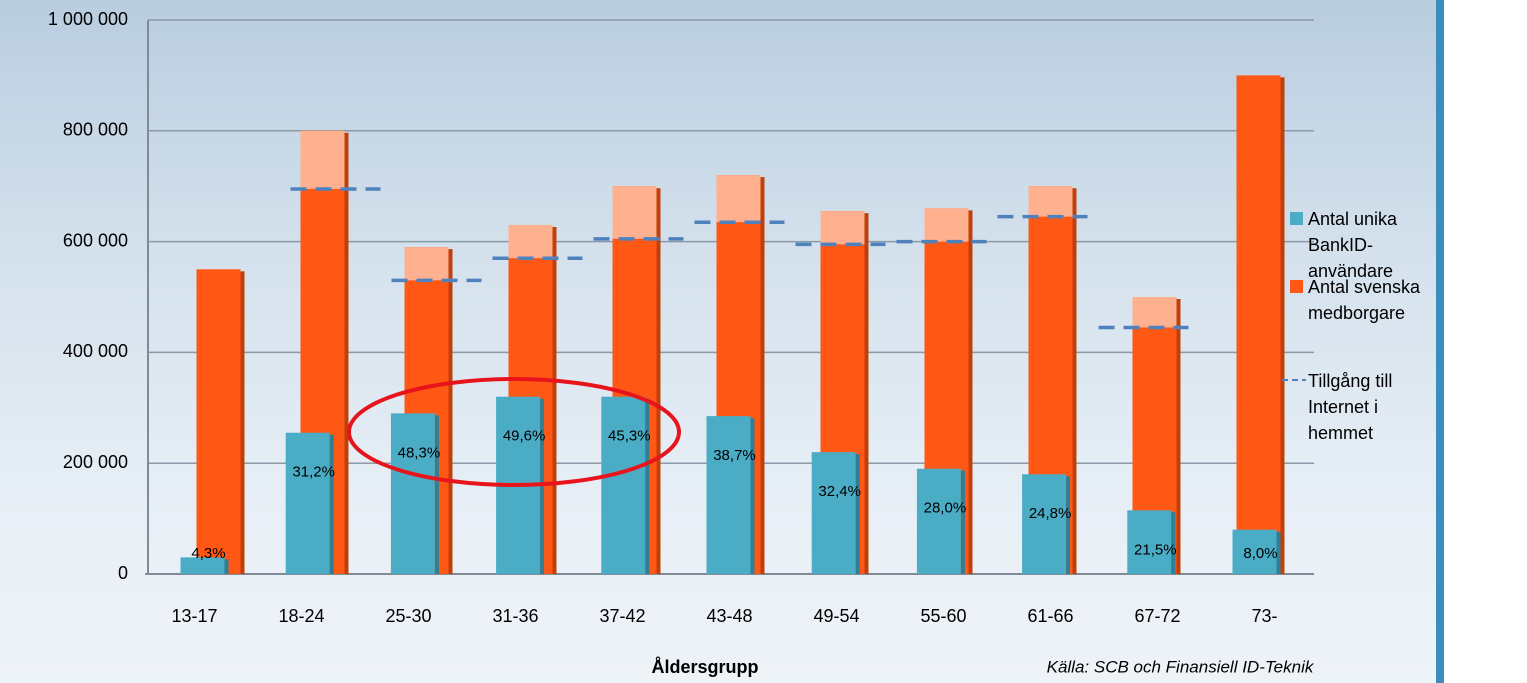 Image resolution: width=1527 pixels, height=683 pixels. I want to click on x-tick-label: 55-60, so click(943, 616).